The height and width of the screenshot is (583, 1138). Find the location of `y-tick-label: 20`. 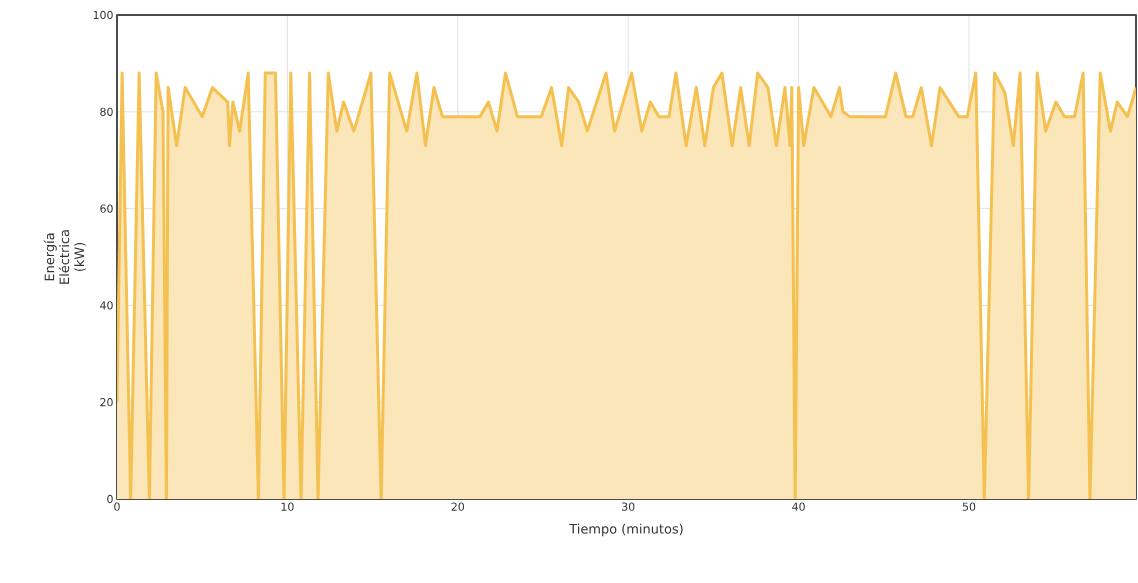

y-tick-label: 20 is located at coordinates (106, 402).